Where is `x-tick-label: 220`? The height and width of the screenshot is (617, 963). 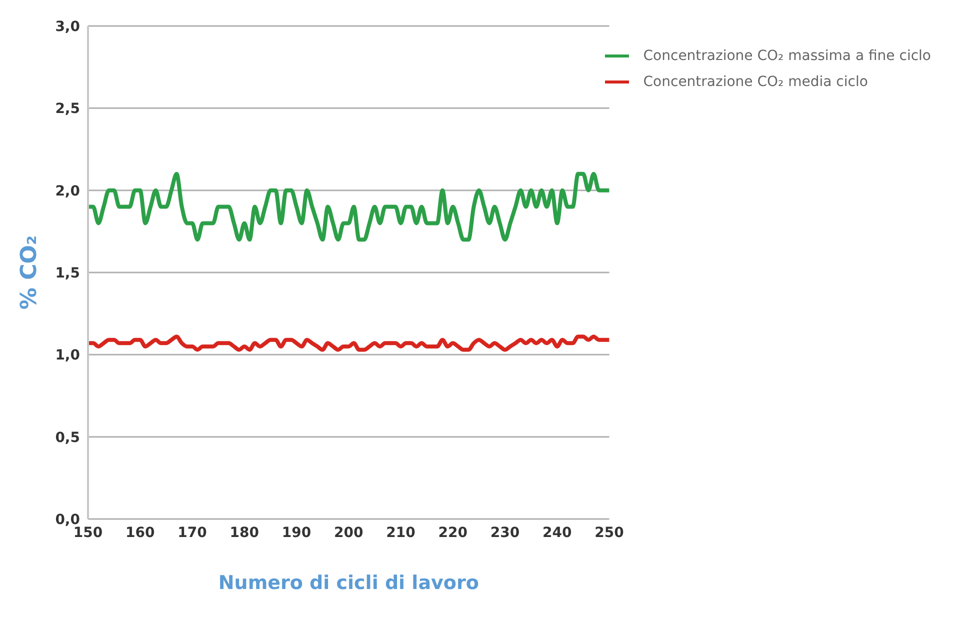 x-tick-label: 220 is located at coordinates (453, 532).